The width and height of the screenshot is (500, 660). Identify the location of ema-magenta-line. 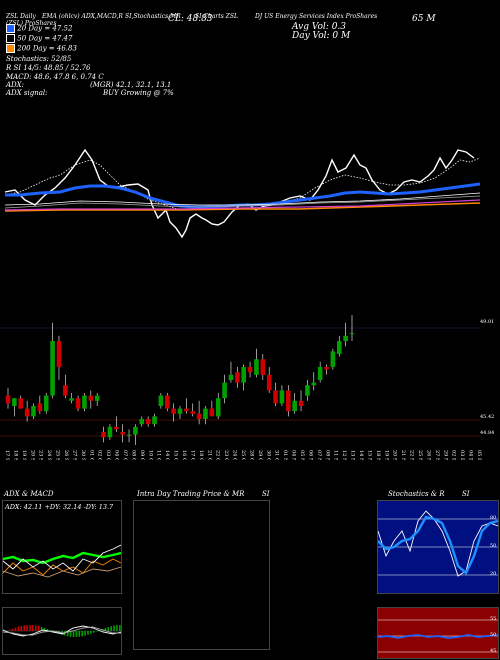
(242, 205).